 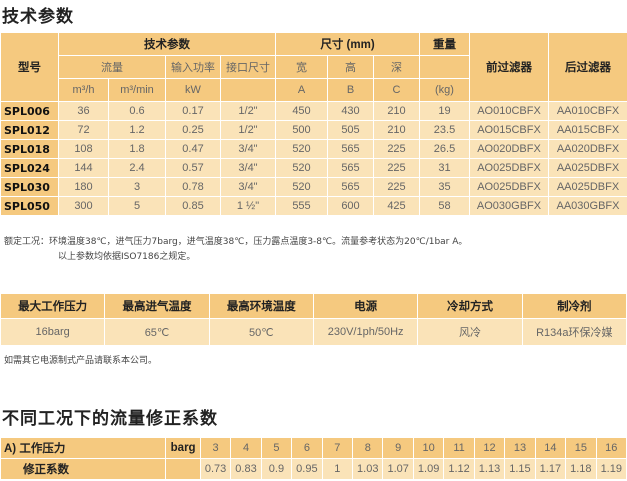 What do you see at coordinates (350, 149) in the screenshot?
I see `table-cell: 565` at bounding box center [350, 149].